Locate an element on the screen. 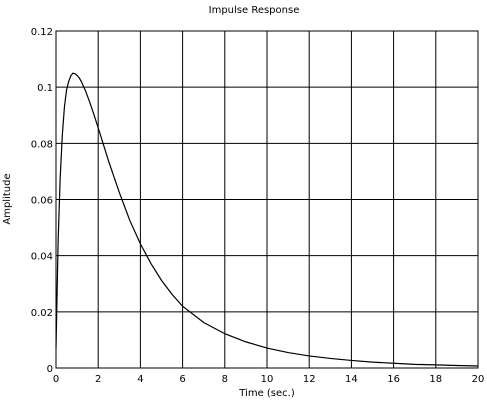 This screenshot has height=400, width=487. x-tick-label: 20 is located at coordinates (478, 379).